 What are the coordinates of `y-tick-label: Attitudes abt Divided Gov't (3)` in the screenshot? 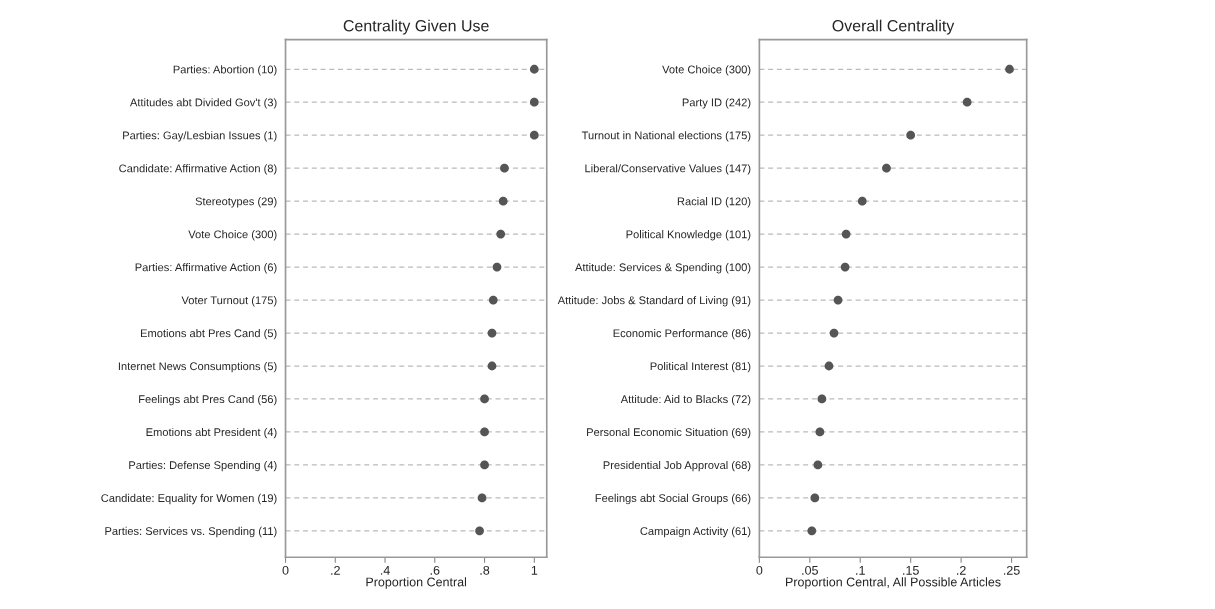 It's located at (203, 103).